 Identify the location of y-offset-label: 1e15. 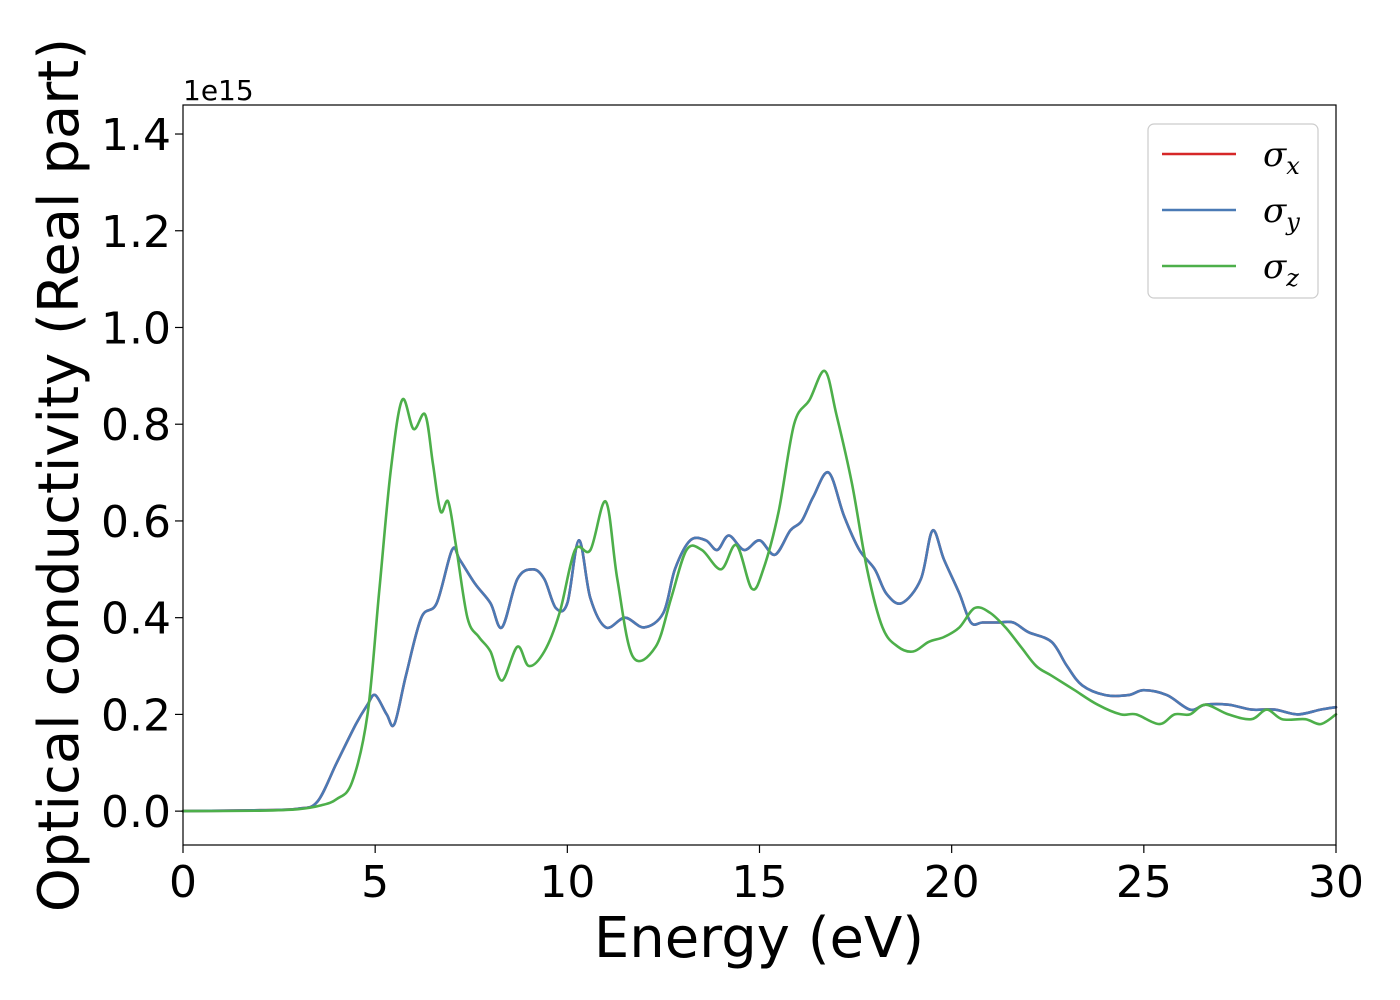
(218, 90).